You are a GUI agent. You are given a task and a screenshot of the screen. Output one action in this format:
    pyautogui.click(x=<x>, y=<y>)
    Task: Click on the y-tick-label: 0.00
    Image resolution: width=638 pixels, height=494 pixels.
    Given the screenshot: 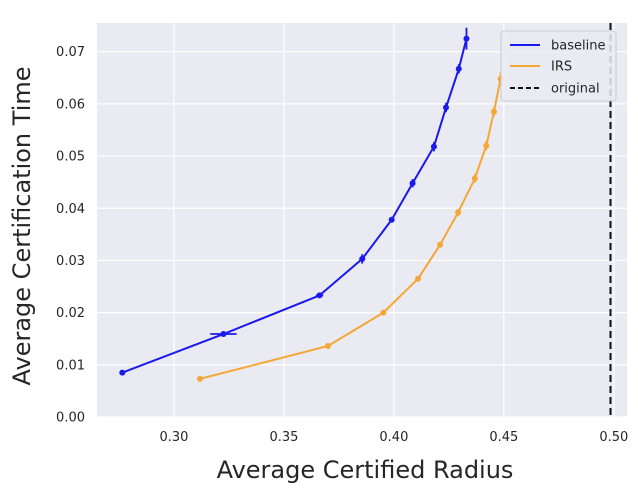 What is the action you would take?
    pyautogui.click(x=70, y=418)
    